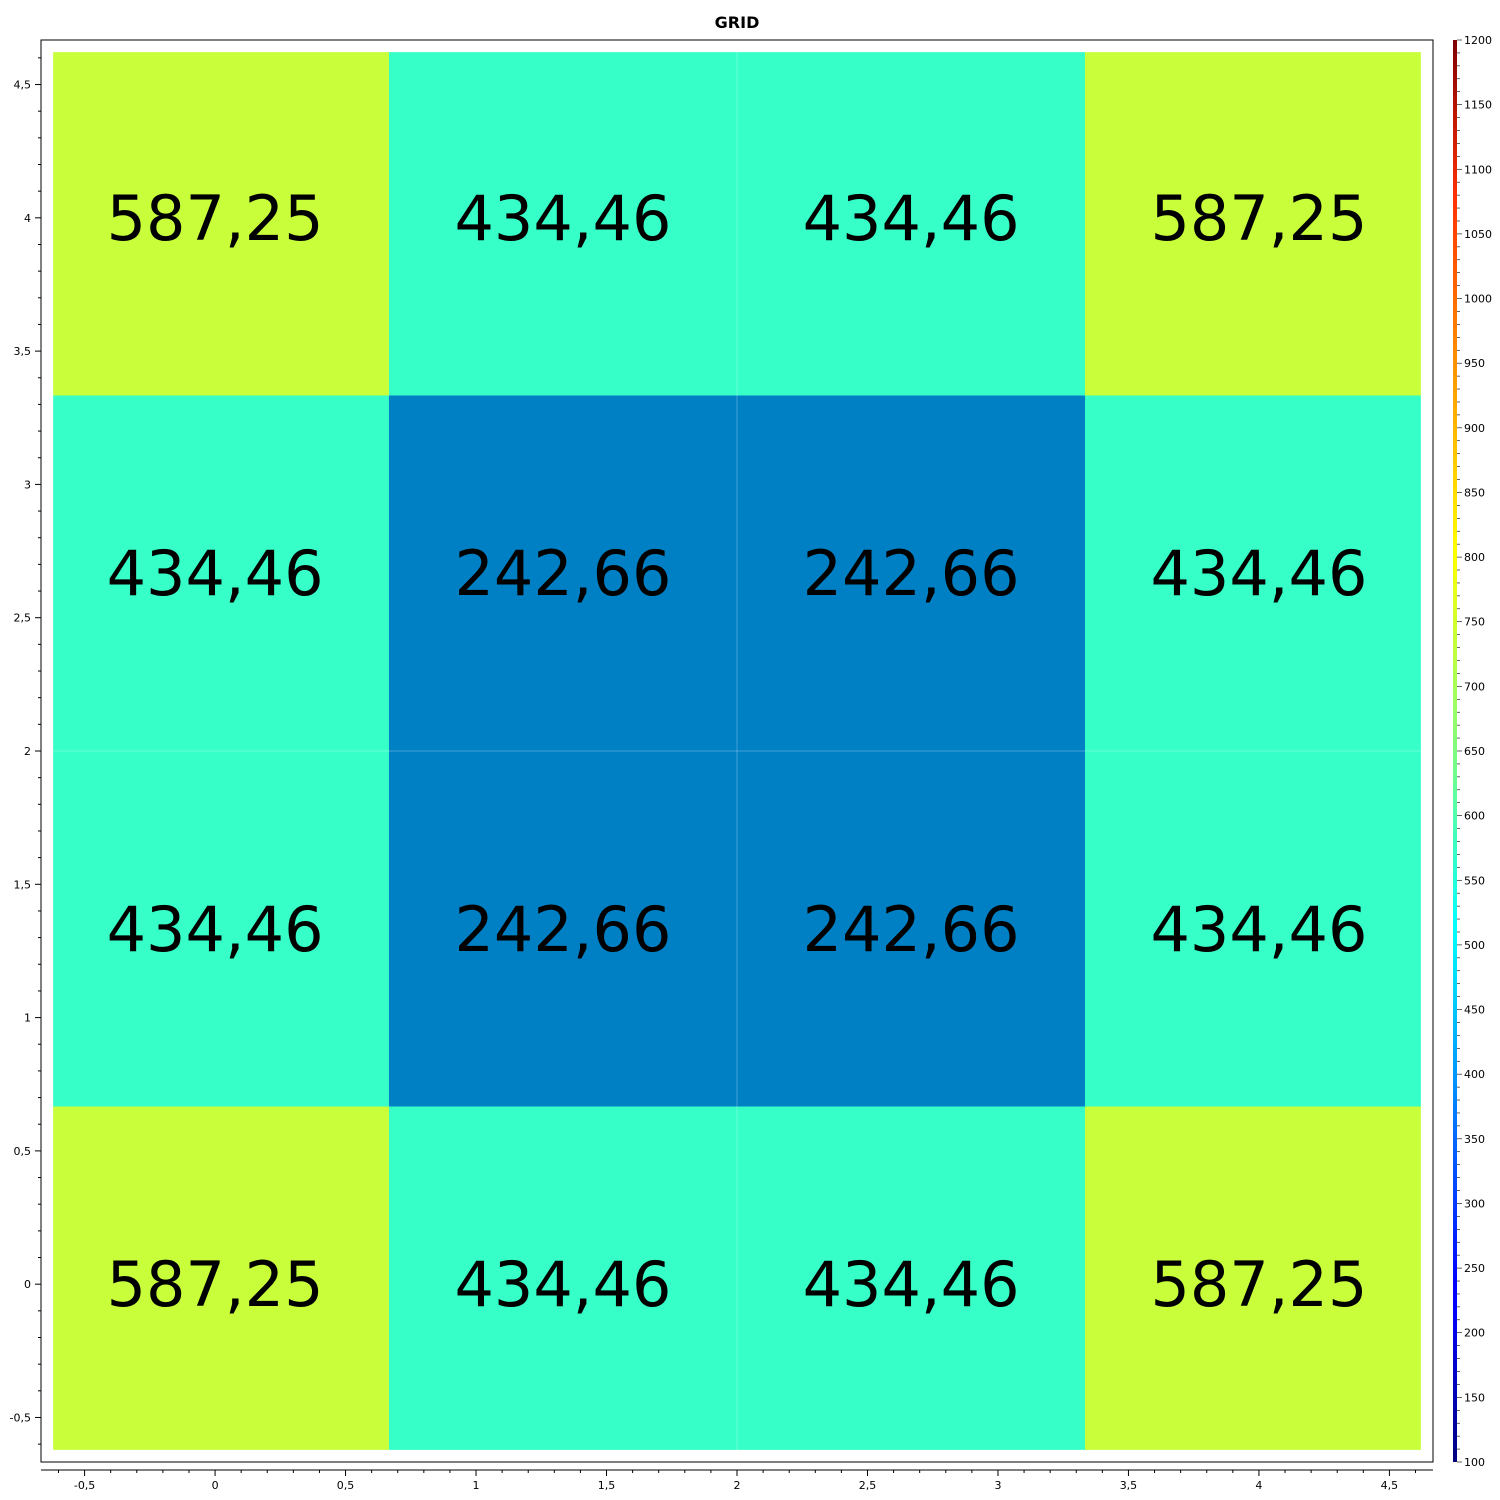  What do you see at coordinates (23, 1151) in the screenshot?
I see `y-tick-label: 0,5` at bounding box center [23, 1151].